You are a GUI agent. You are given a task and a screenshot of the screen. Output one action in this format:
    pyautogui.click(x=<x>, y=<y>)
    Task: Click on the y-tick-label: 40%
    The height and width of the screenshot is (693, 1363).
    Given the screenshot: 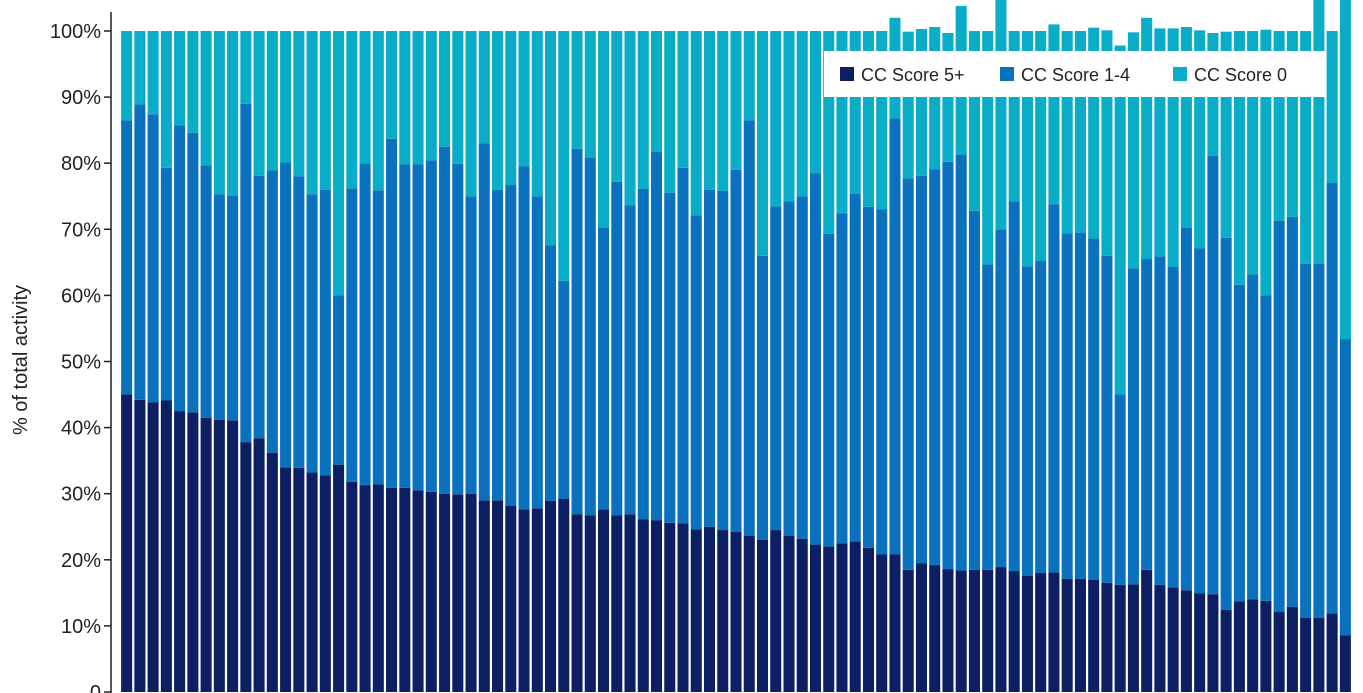 What is the action you would take?
    pyautogui.click(x=81, y=429)
    